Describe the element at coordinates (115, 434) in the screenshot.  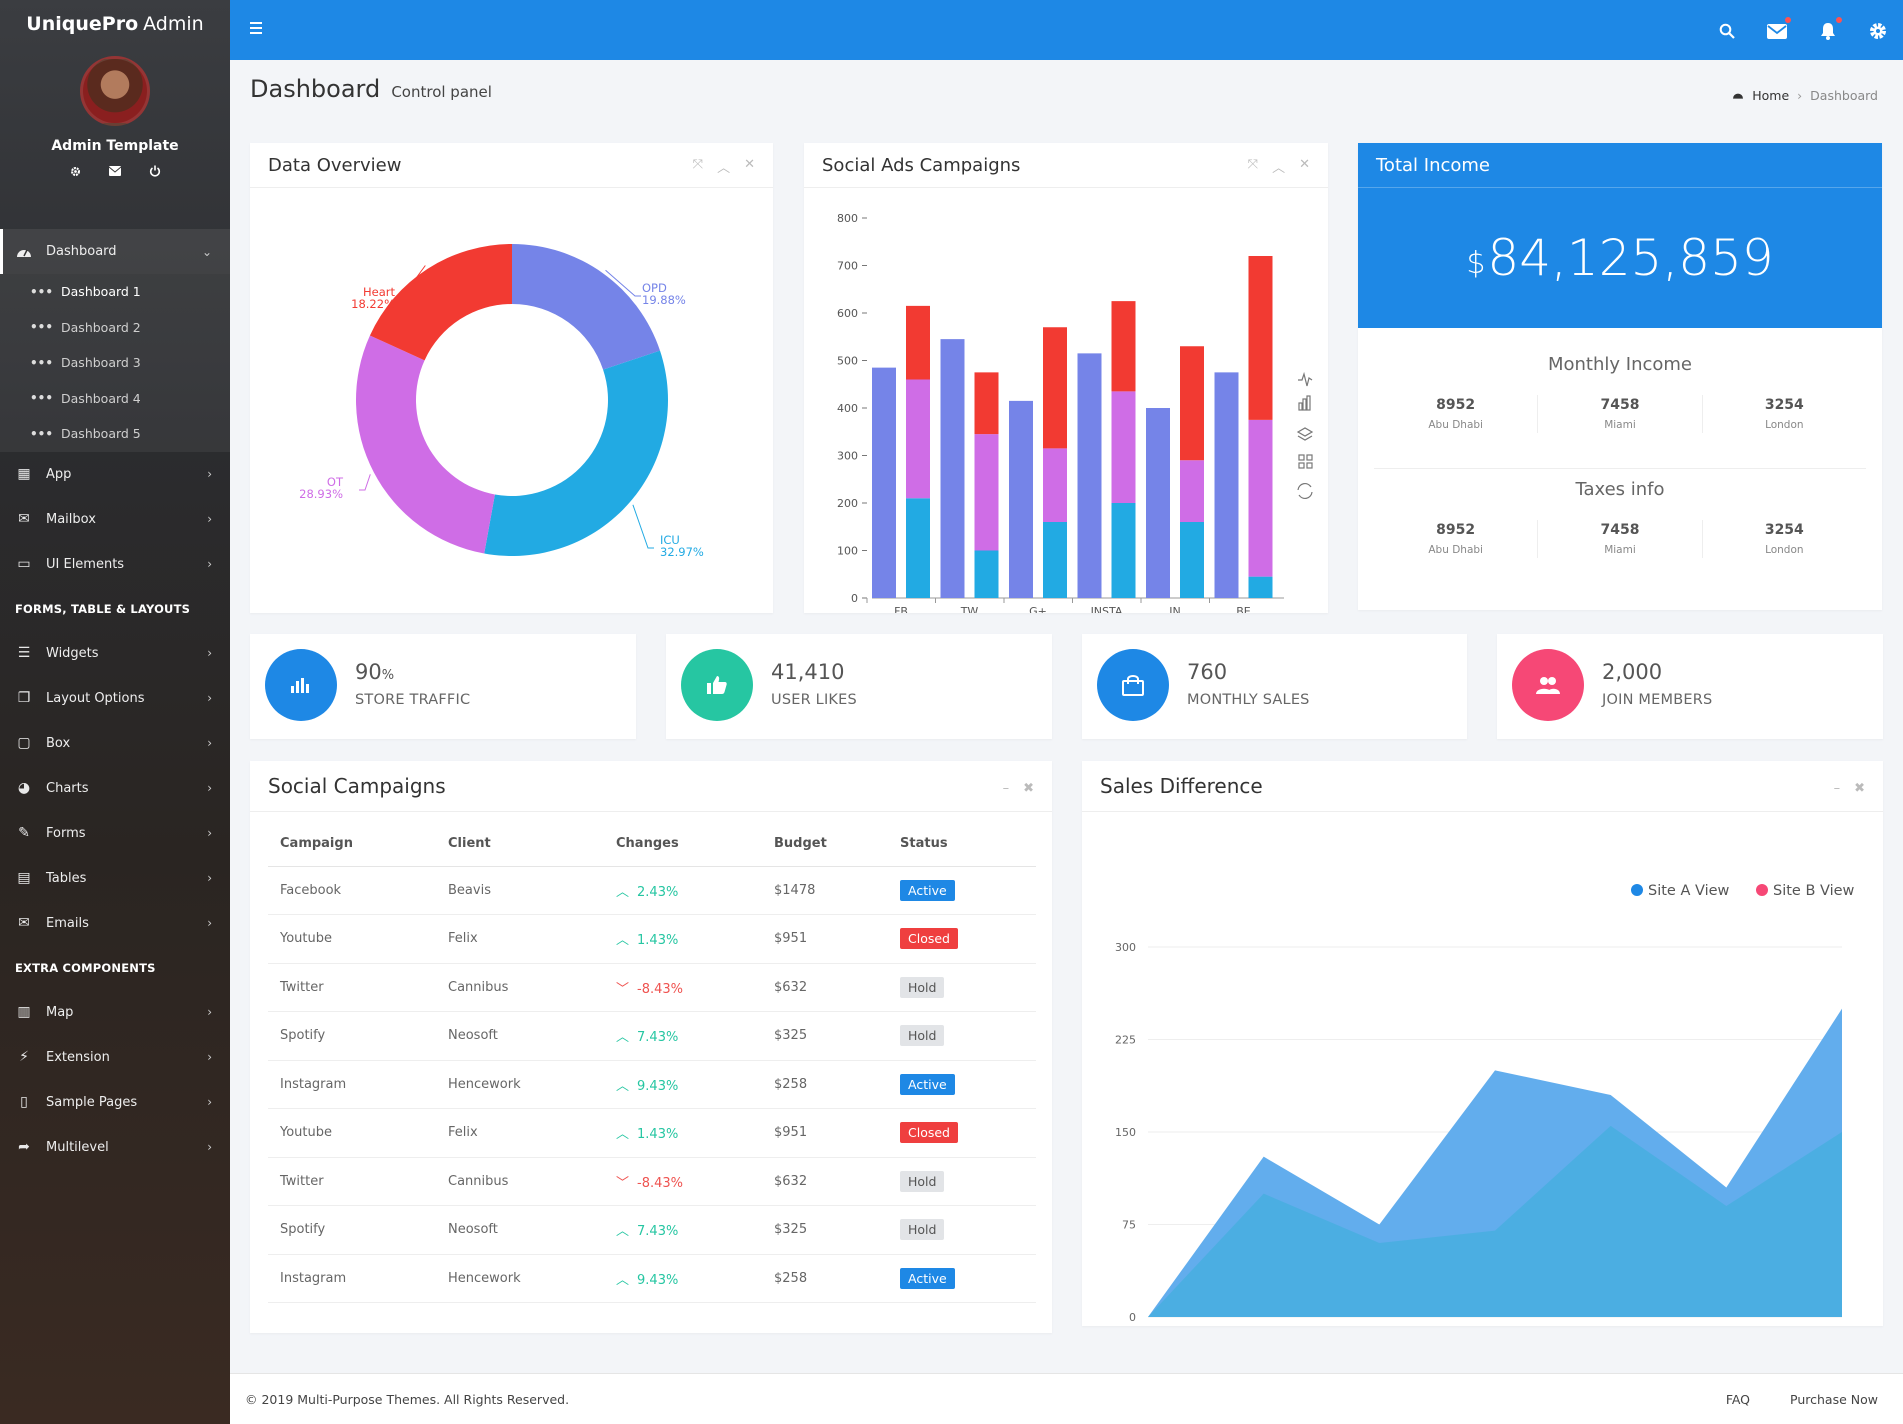
I see `sidebar-subitem-dashboard-5: ••• Dashboard 5` at that location.